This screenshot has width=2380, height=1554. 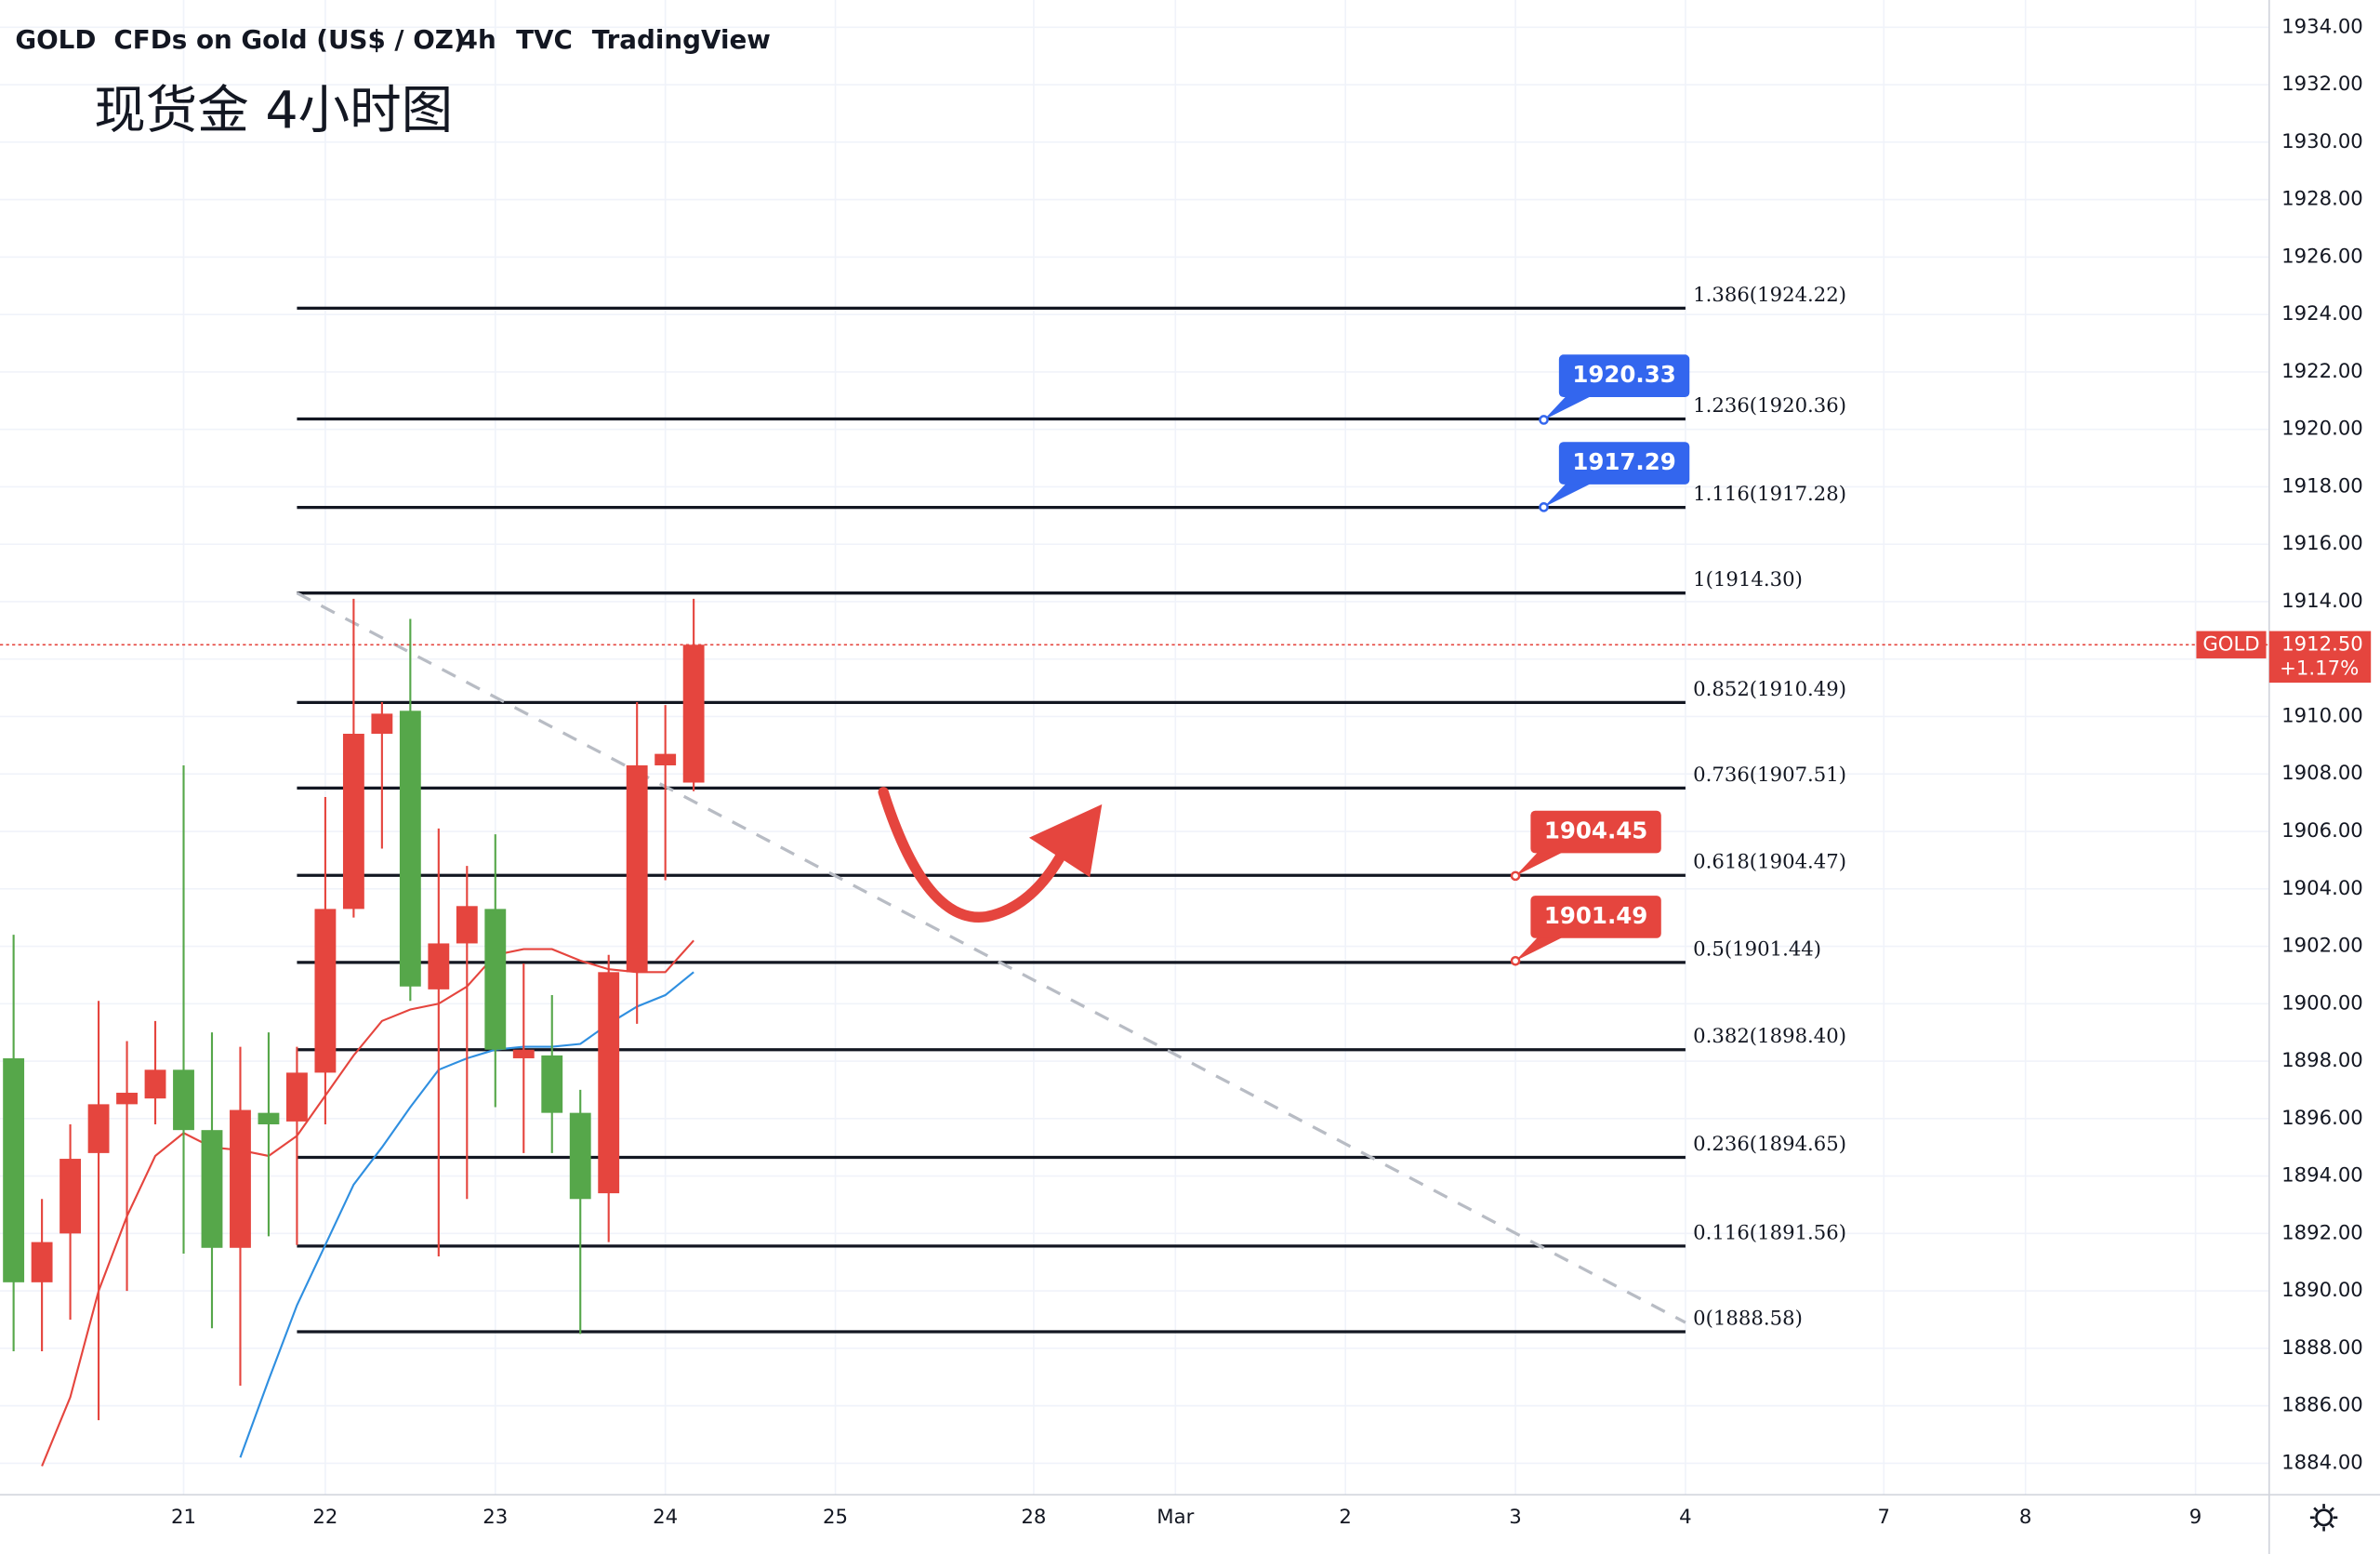 I want to click on callout-label: 1901.49, so click(x=1595, y=915).